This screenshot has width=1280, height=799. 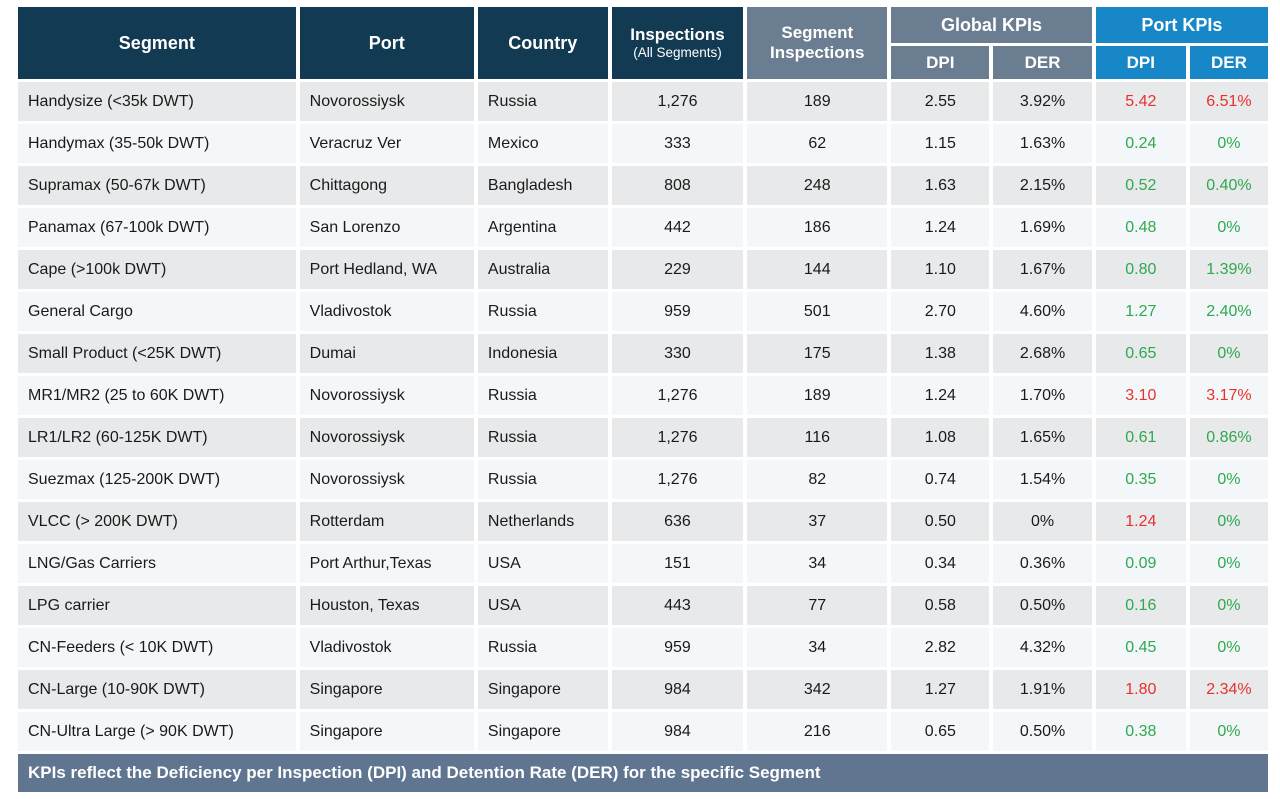 What do you see at coordinates (1042, 62) in the screenshot?
I see `header-global-der: DER` at bounding box center [1042, 62].